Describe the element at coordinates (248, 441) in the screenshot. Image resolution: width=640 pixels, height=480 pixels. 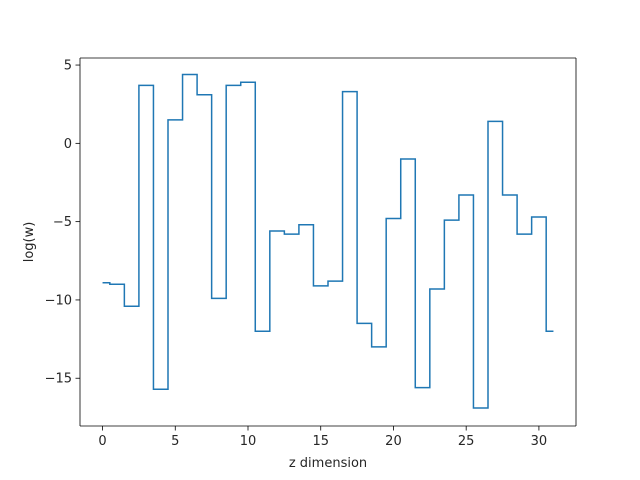
I see `x-tick-label: 10` at that location.